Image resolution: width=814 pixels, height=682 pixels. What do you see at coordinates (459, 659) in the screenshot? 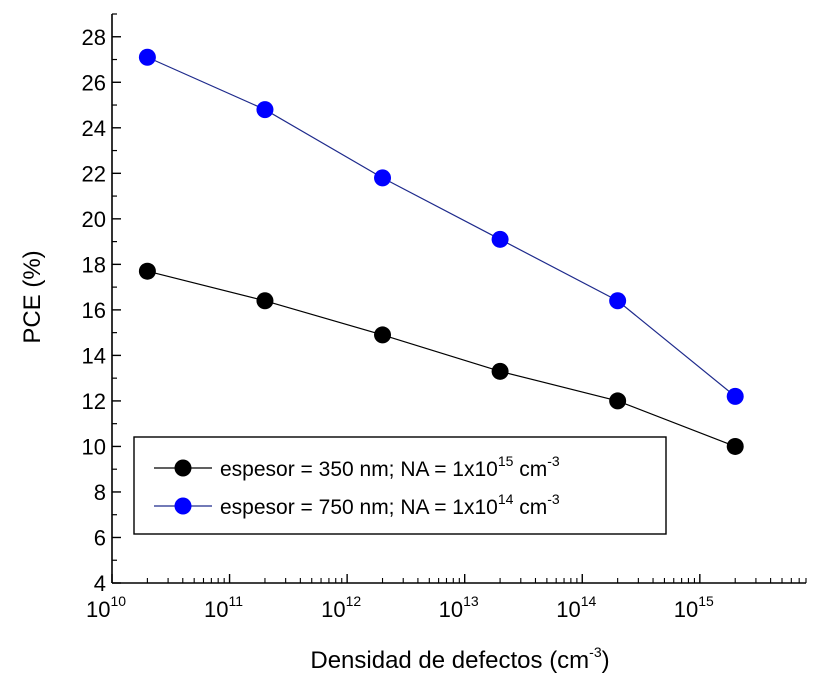
I see `x-axis-title: Densidad de defectos (cm-3)` at bounding box center [459, 659].